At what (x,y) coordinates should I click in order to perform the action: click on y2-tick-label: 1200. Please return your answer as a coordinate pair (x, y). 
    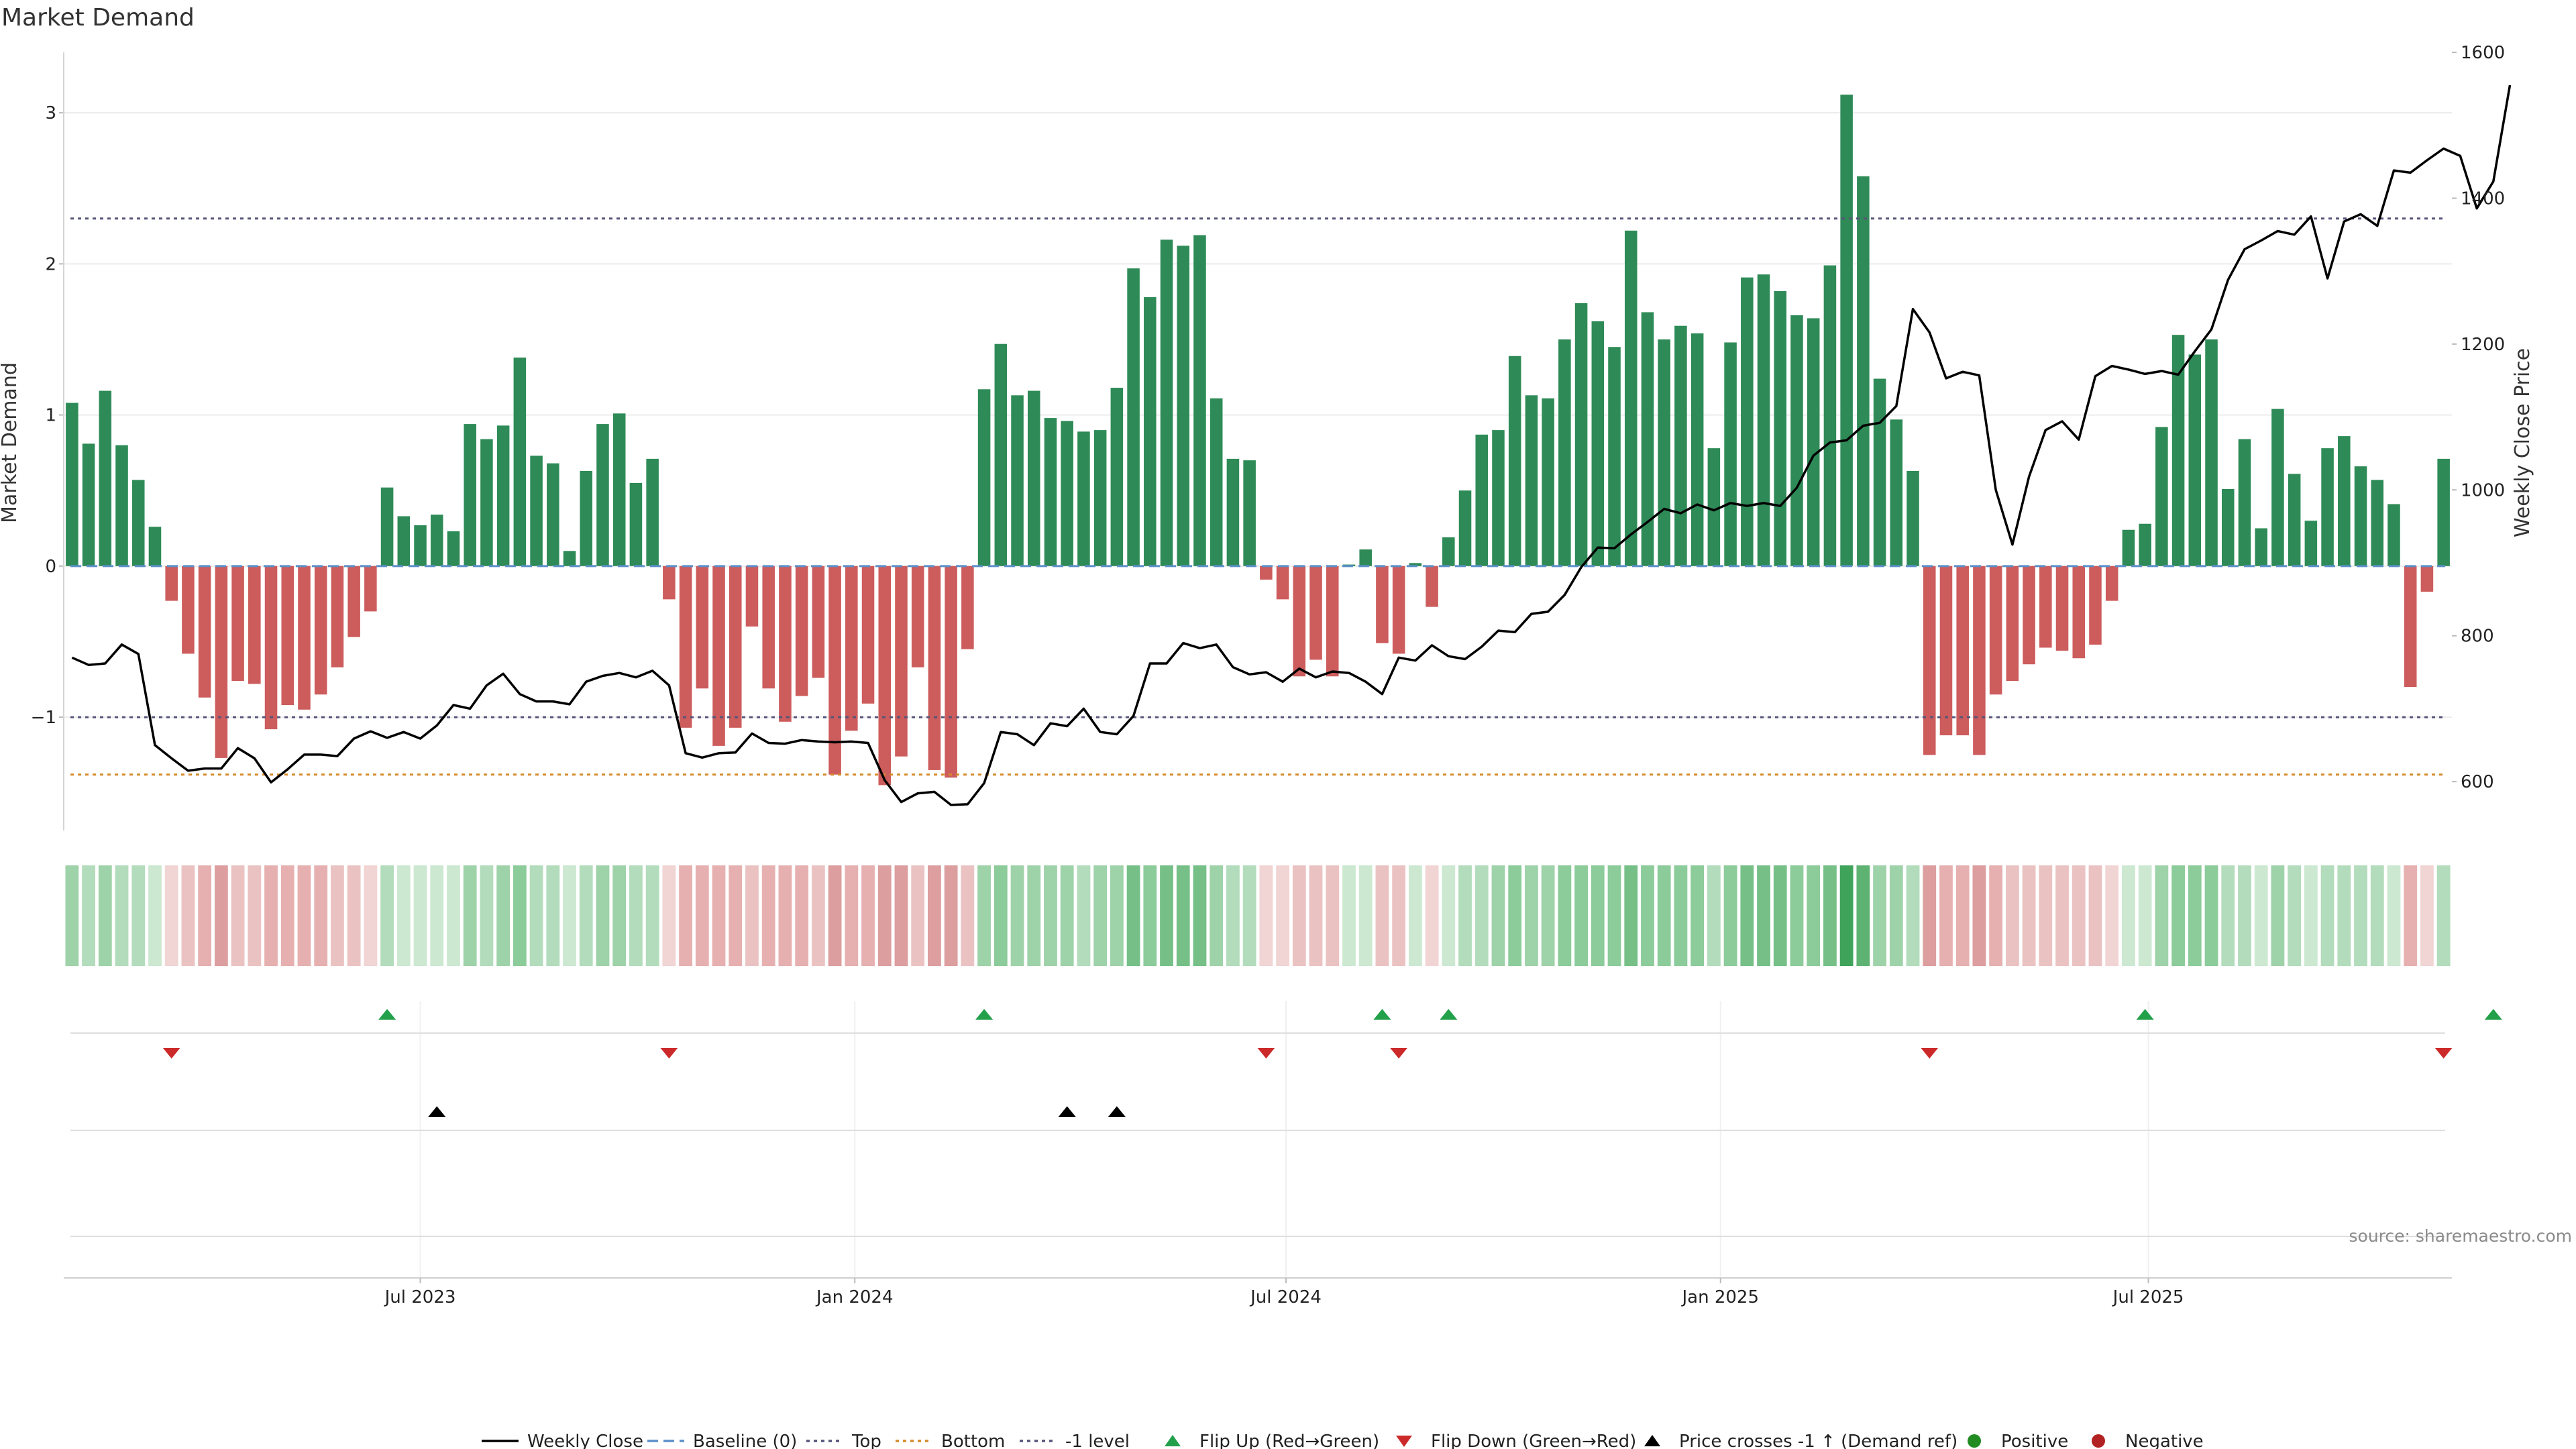
    Looking at the image, I should click on (2483, 345).